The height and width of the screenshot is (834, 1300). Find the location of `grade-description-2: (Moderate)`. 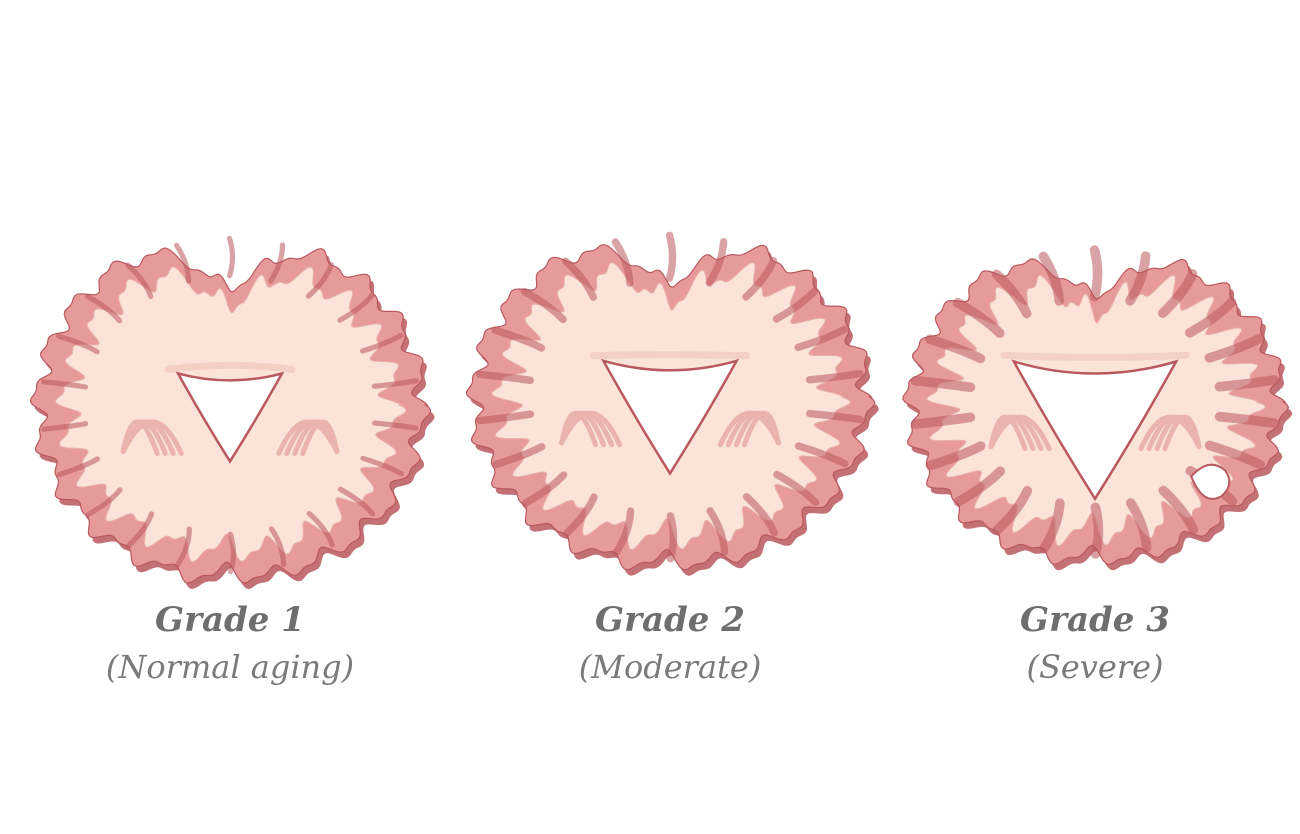

grade-description-2: (Moderate) is located at coordinates (670, 667).